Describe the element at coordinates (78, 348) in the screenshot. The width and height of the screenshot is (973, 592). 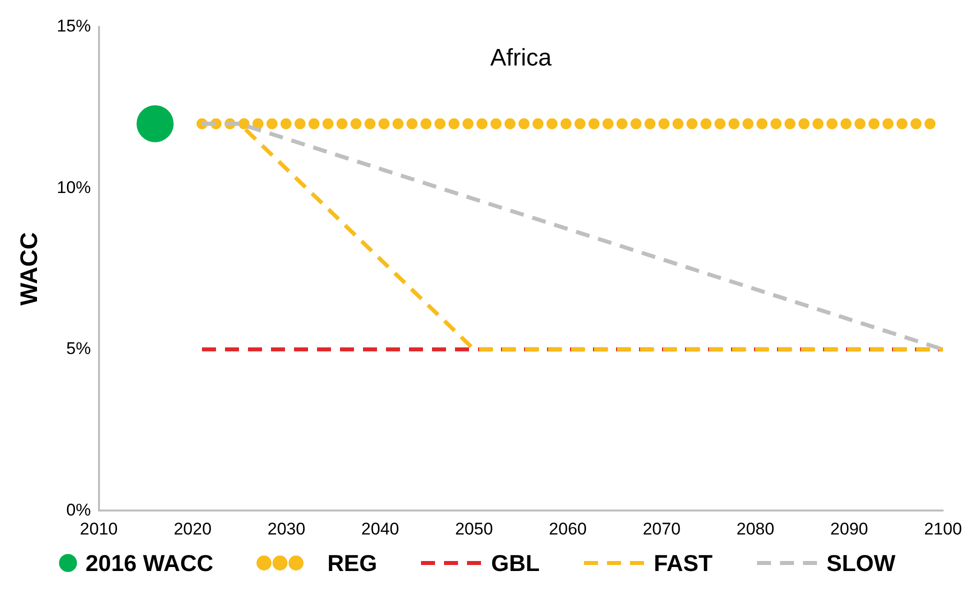
I see `y-tick-label: 5%` at that location.